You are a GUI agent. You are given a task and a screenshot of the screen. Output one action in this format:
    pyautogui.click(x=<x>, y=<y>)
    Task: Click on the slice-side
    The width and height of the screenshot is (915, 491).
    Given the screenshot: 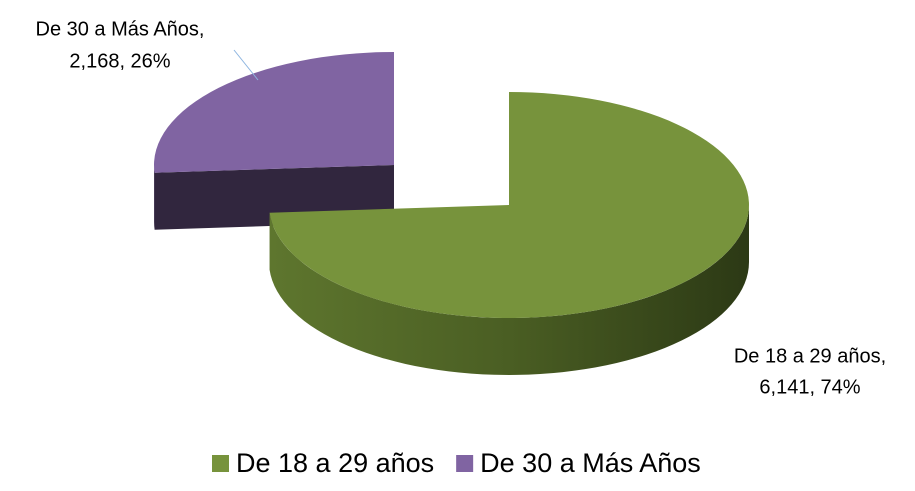 What is the action you would take?
    pyautogui.click(x=154, y=197)
    